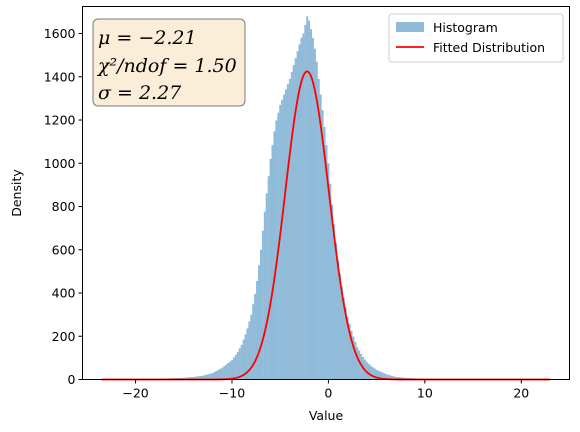 The width and height of the screenshot is (580, 432). What do you see at coordinates (60, 33) in the screenshot?
I see `y-tick-label: 1600` at bounding box center [60, 33].